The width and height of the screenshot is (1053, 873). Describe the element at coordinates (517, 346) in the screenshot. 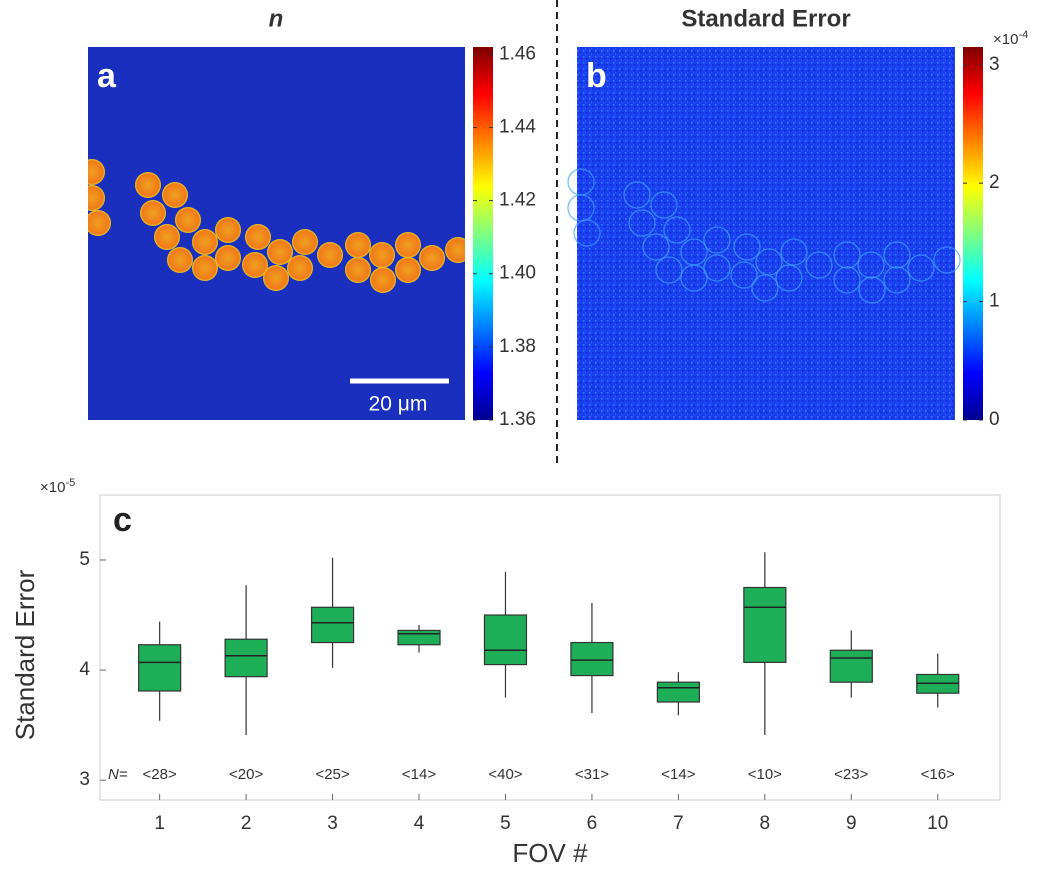

I see `colorbar-tick-label: 1.38` at that location.